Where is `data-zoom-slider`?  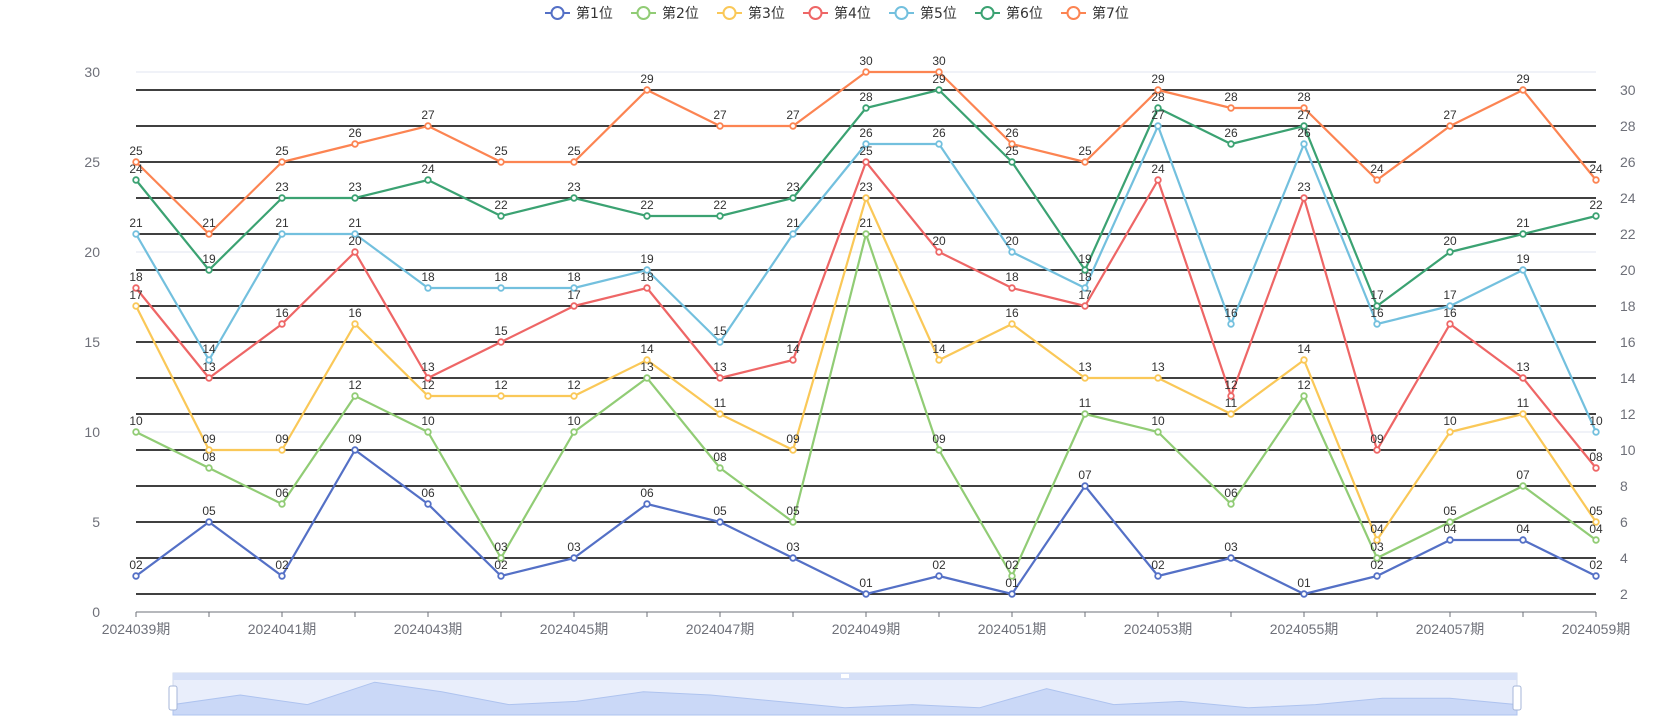
data-zoom-slider is located at coordinates (845, 694).